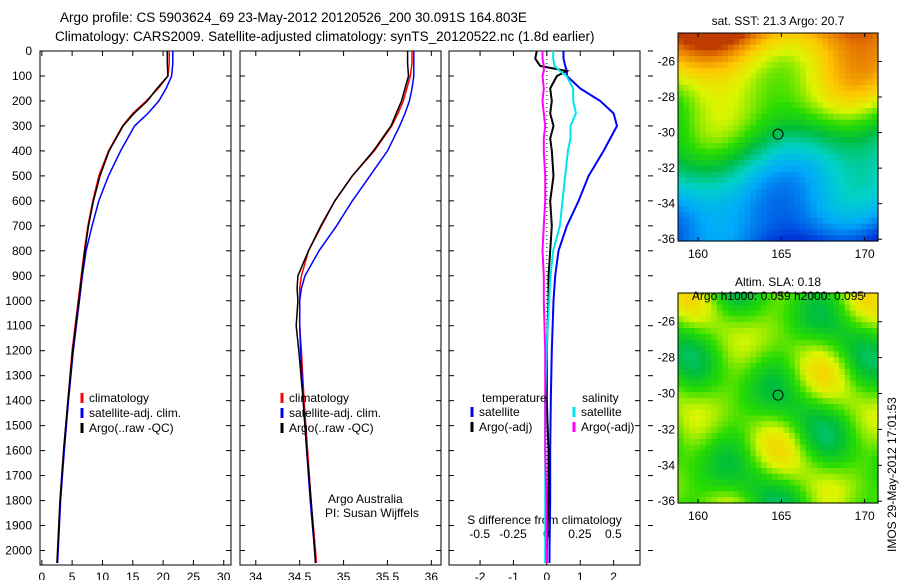  What do you see at coordinates (667, 394) in the screenshot?
I see `map-y-tick-label: -30` at bounding box center [667, 394].